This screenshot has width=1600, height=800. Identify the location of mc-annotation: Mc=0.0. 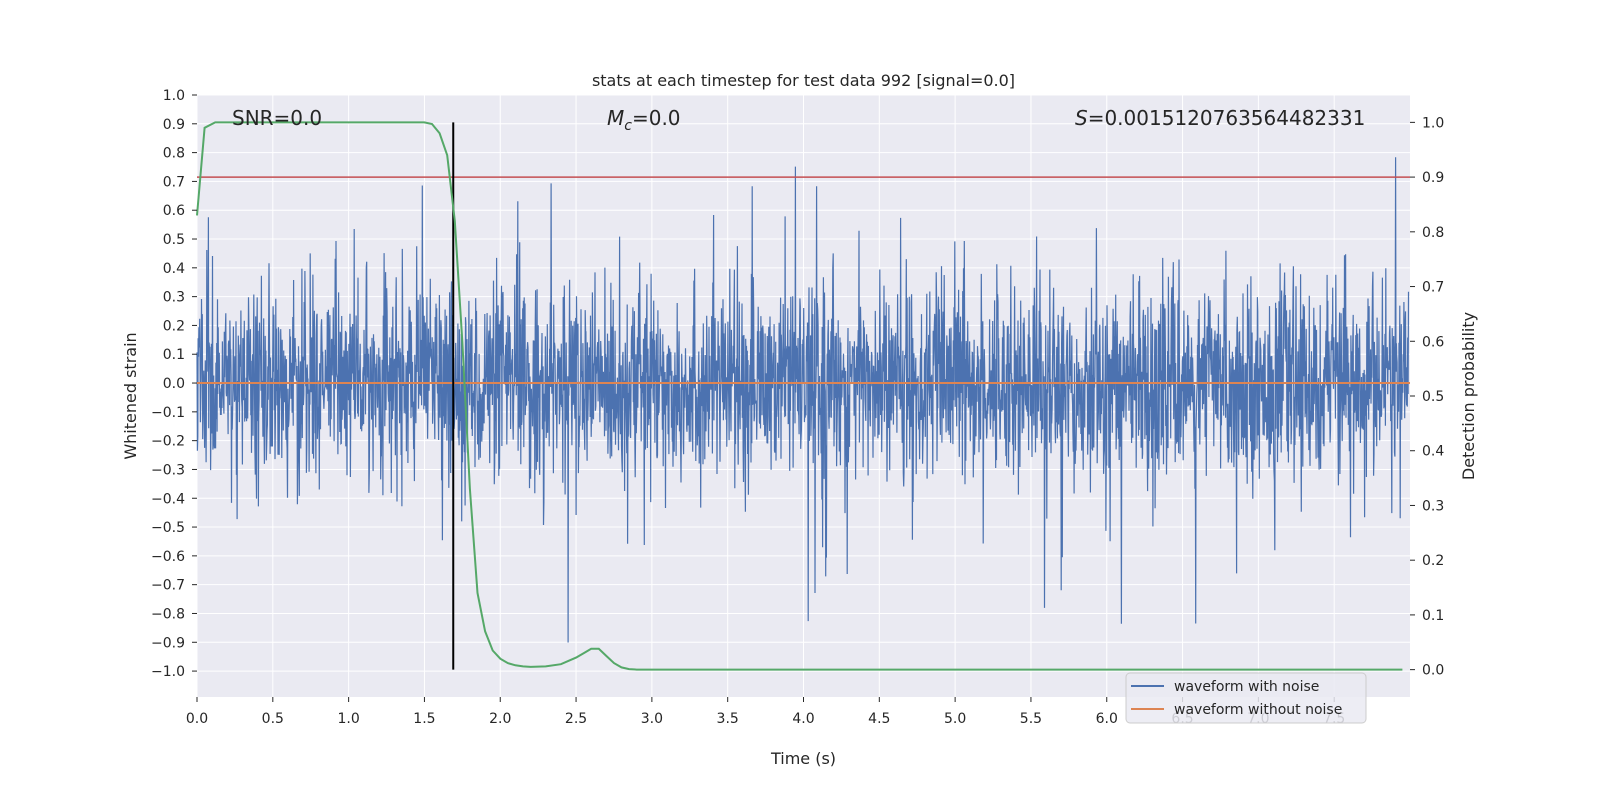
(644, 120).